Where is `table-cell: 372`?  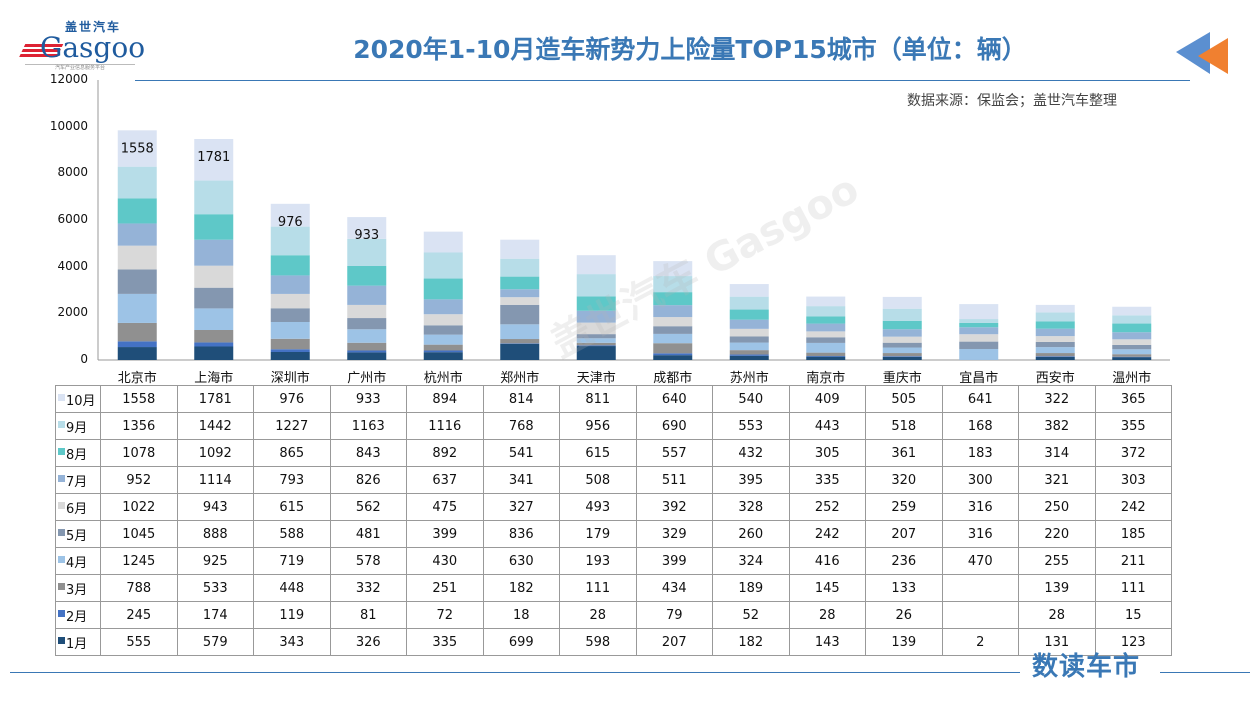
table-cell: 372 is located at coordinates (1133, 453).